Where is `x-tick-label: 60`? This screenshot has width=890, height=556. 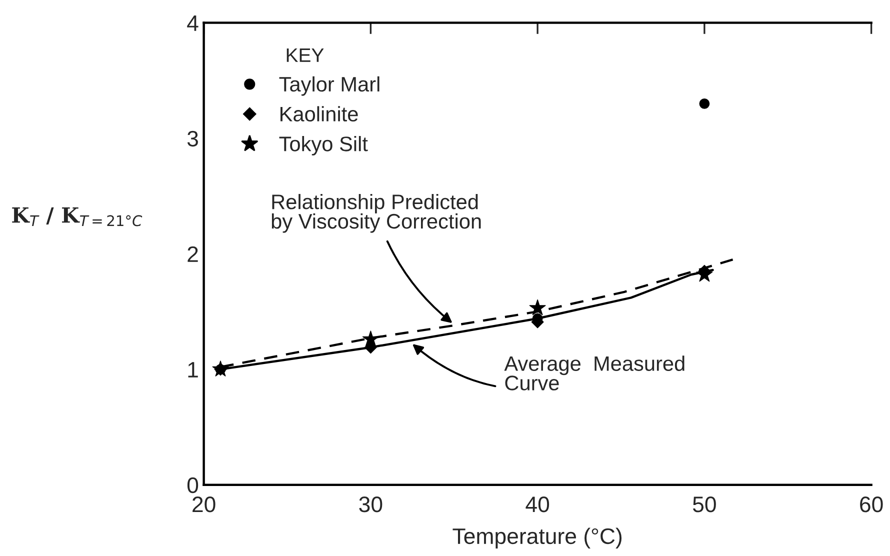
x-tick-label: 60 is located at coordinates (871, 504).